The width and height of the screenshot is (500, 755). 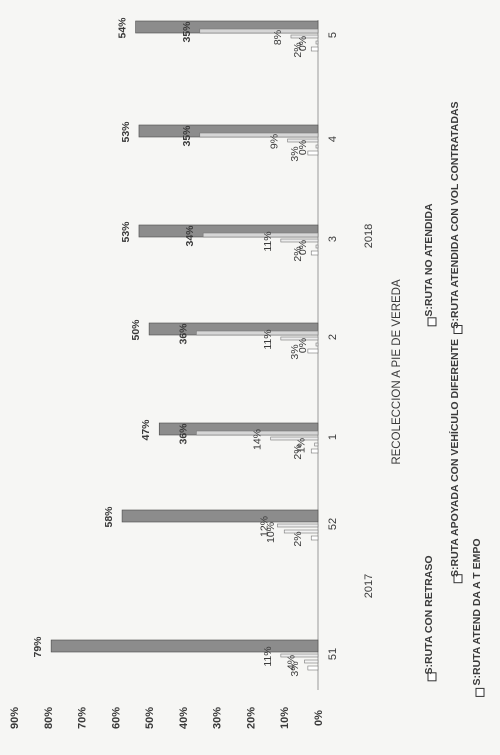 What do you see at coordinates (49, 718) in the screenshot?
I see `y-tick-label: 80%` at bounding box center [49, 718].